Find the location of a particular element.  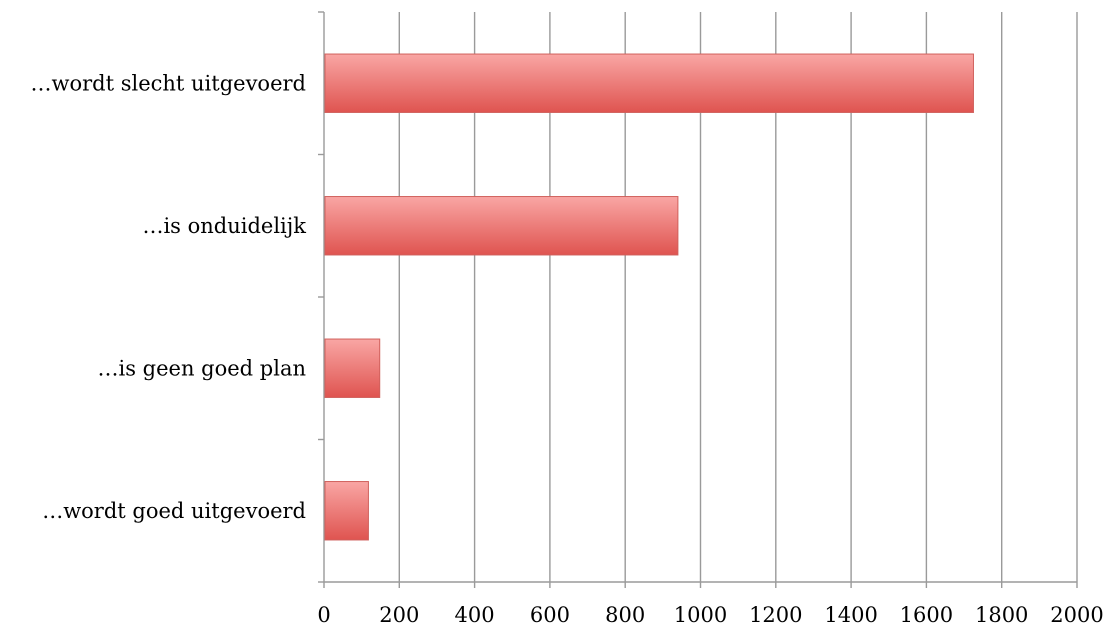

x-tick-label: 600 is located at coordinates (550, 615).